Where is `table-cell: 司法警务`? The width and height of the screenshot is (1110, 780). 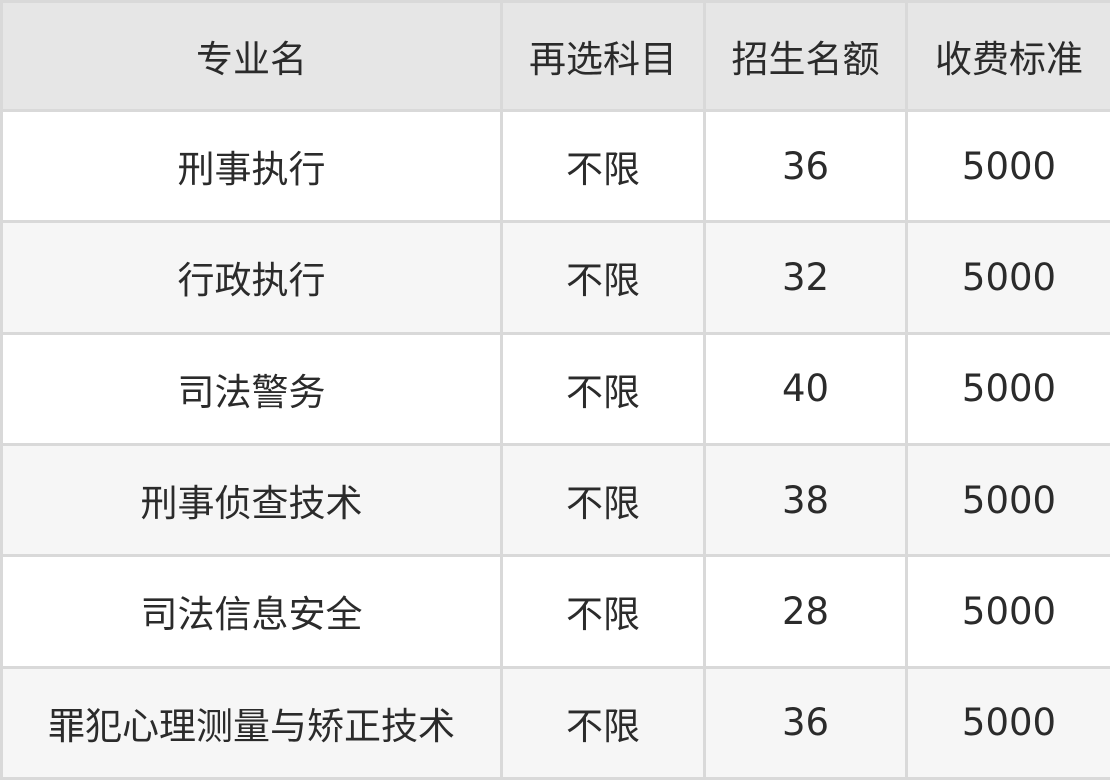 table-cell: 司法警务 is located at coordinates (251, 388).